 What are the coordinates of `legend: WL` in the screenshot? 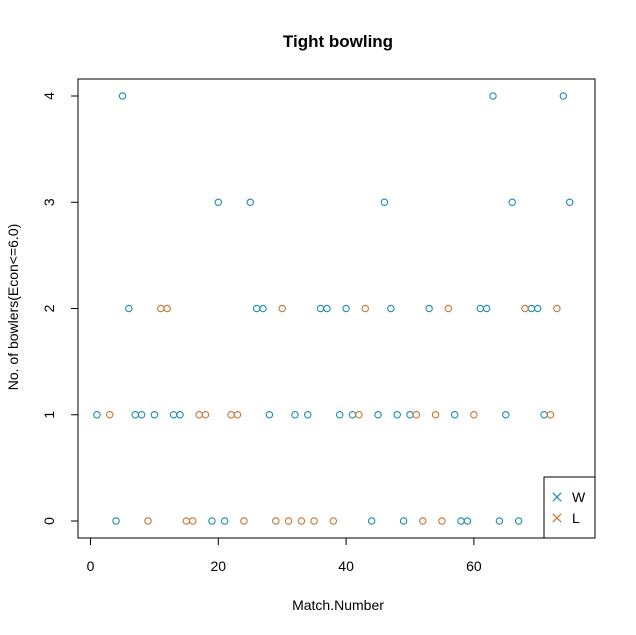 It's located at (569, 507).